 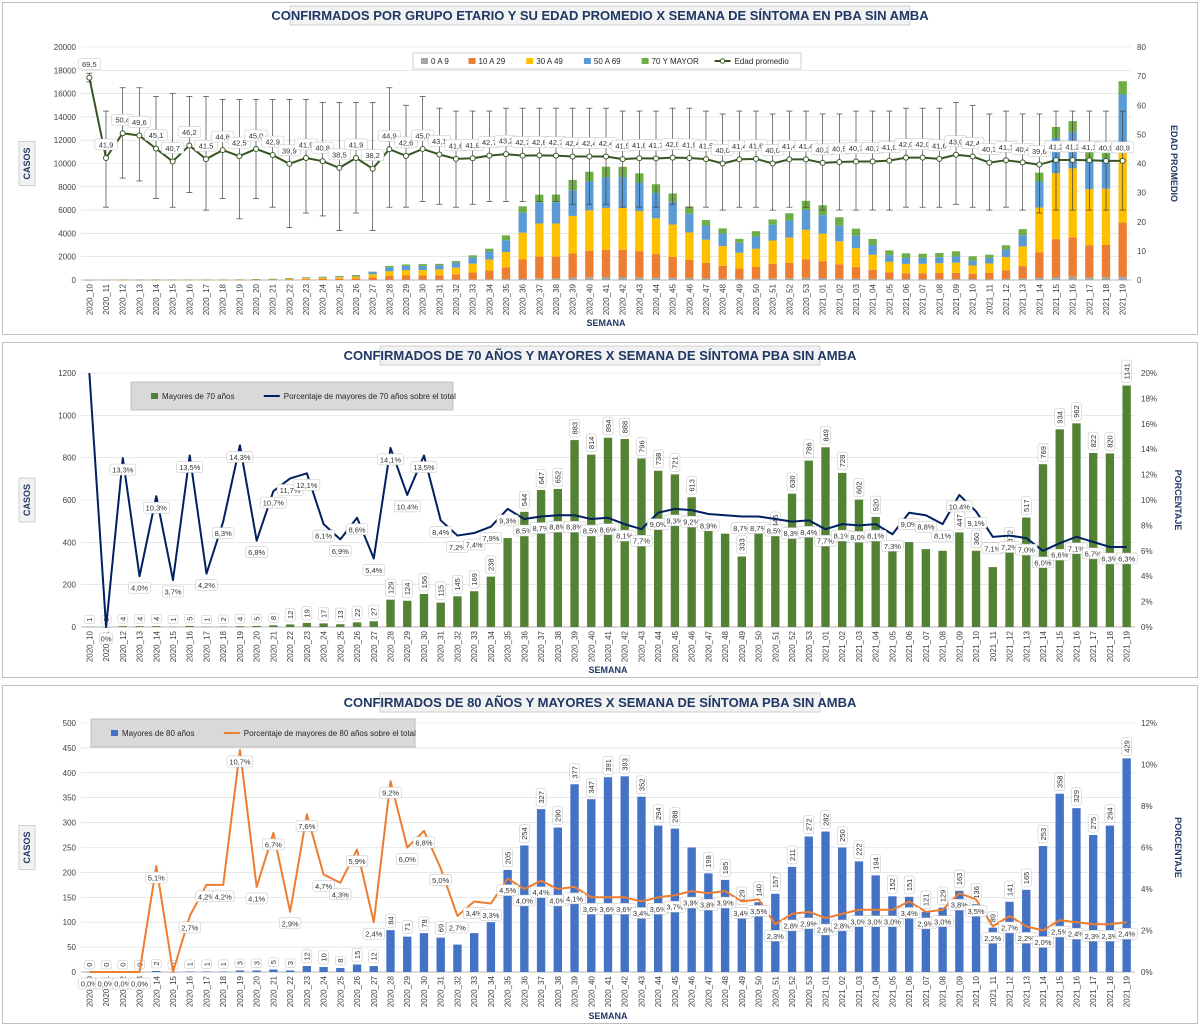 I want to click on line-label: 8,4%, so click(x=440, y=532).